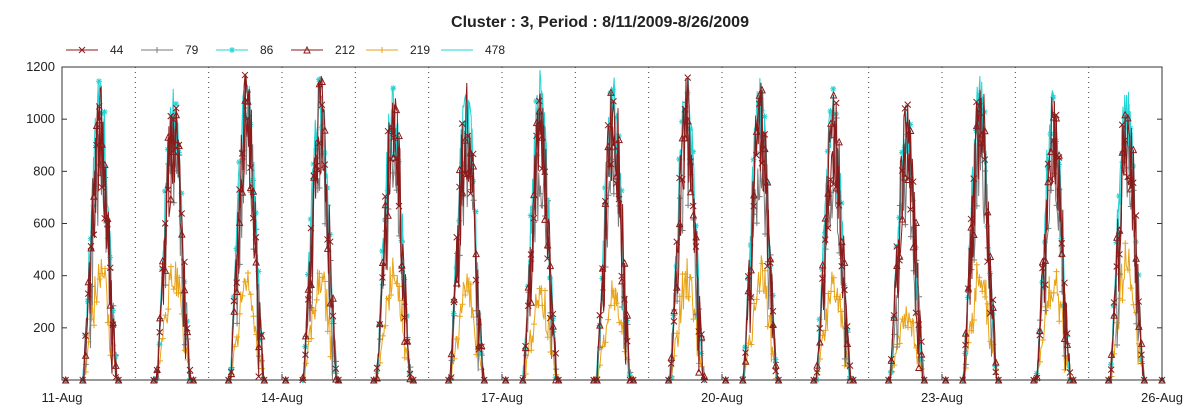  What do you see at coordinates (285, 50) in the screenshot?
I see `legend: 44 79 86 212 219 478` at bounding box center [285, 50].